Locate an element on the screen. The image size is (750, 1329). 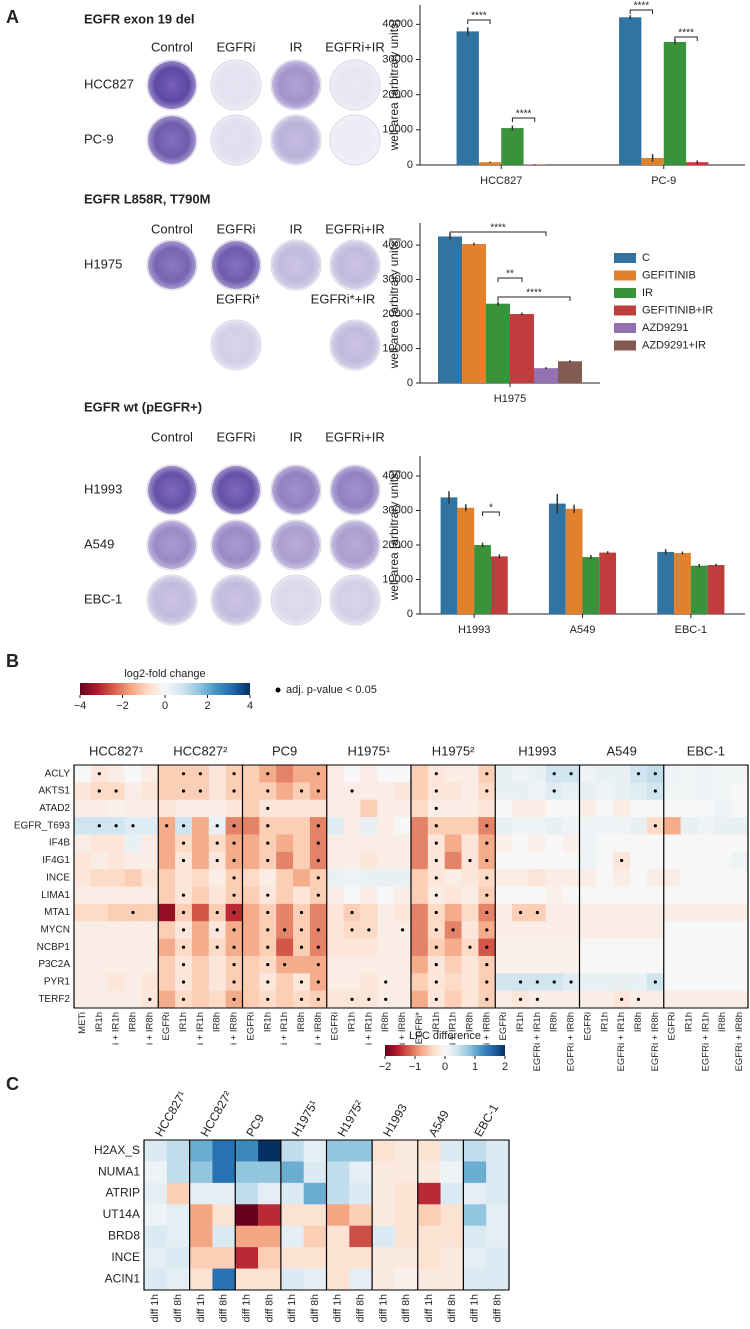
column-label: IR is located at coordinates (296, 46).